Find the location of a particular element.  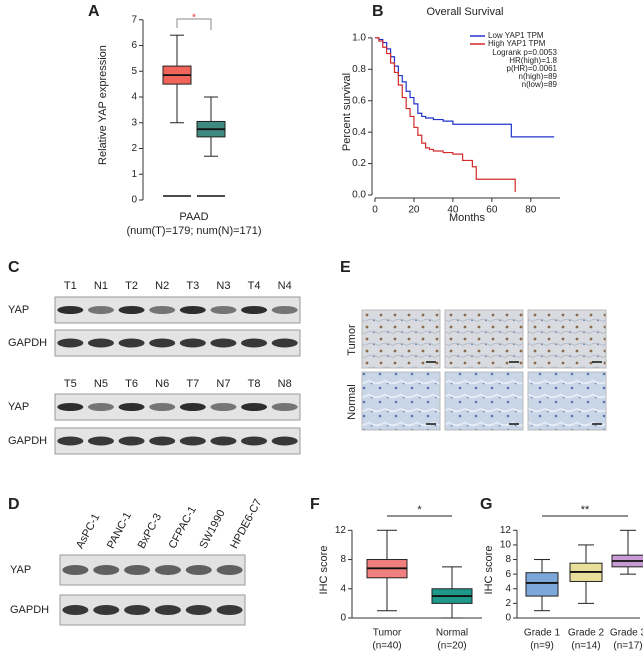

significance-bracket is located at coordinates (194, 24).